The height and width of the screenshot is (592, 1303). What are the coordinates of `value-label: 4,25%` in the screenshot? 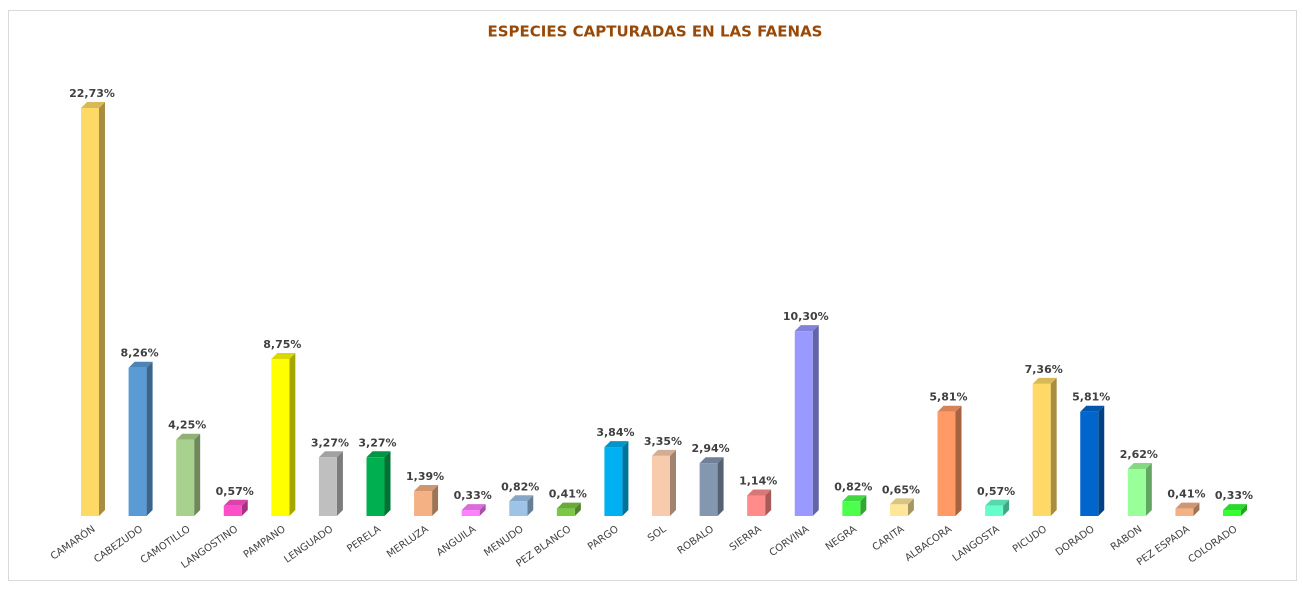 It's located at (187, 425).